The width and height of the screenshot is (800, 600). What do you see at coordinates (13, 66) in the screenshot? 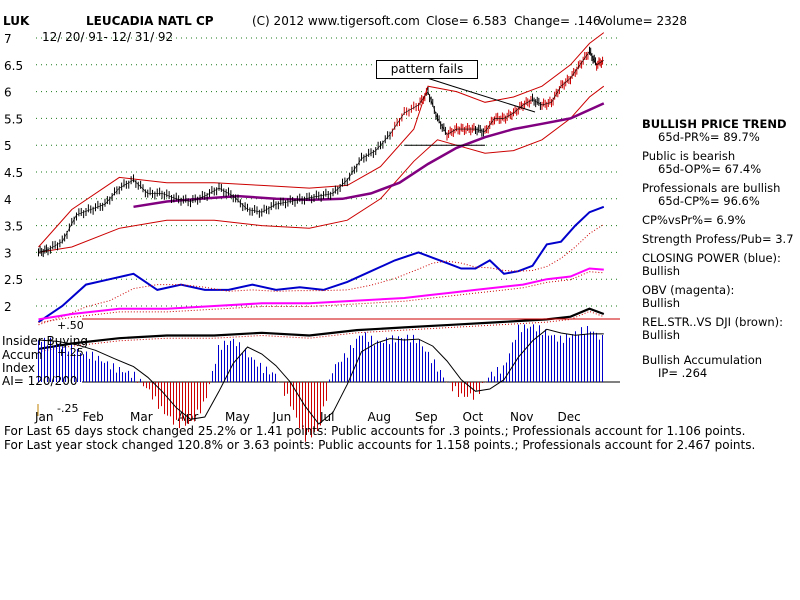
I see `y-tick-label: 6.5` at bounding box center [13, 66].